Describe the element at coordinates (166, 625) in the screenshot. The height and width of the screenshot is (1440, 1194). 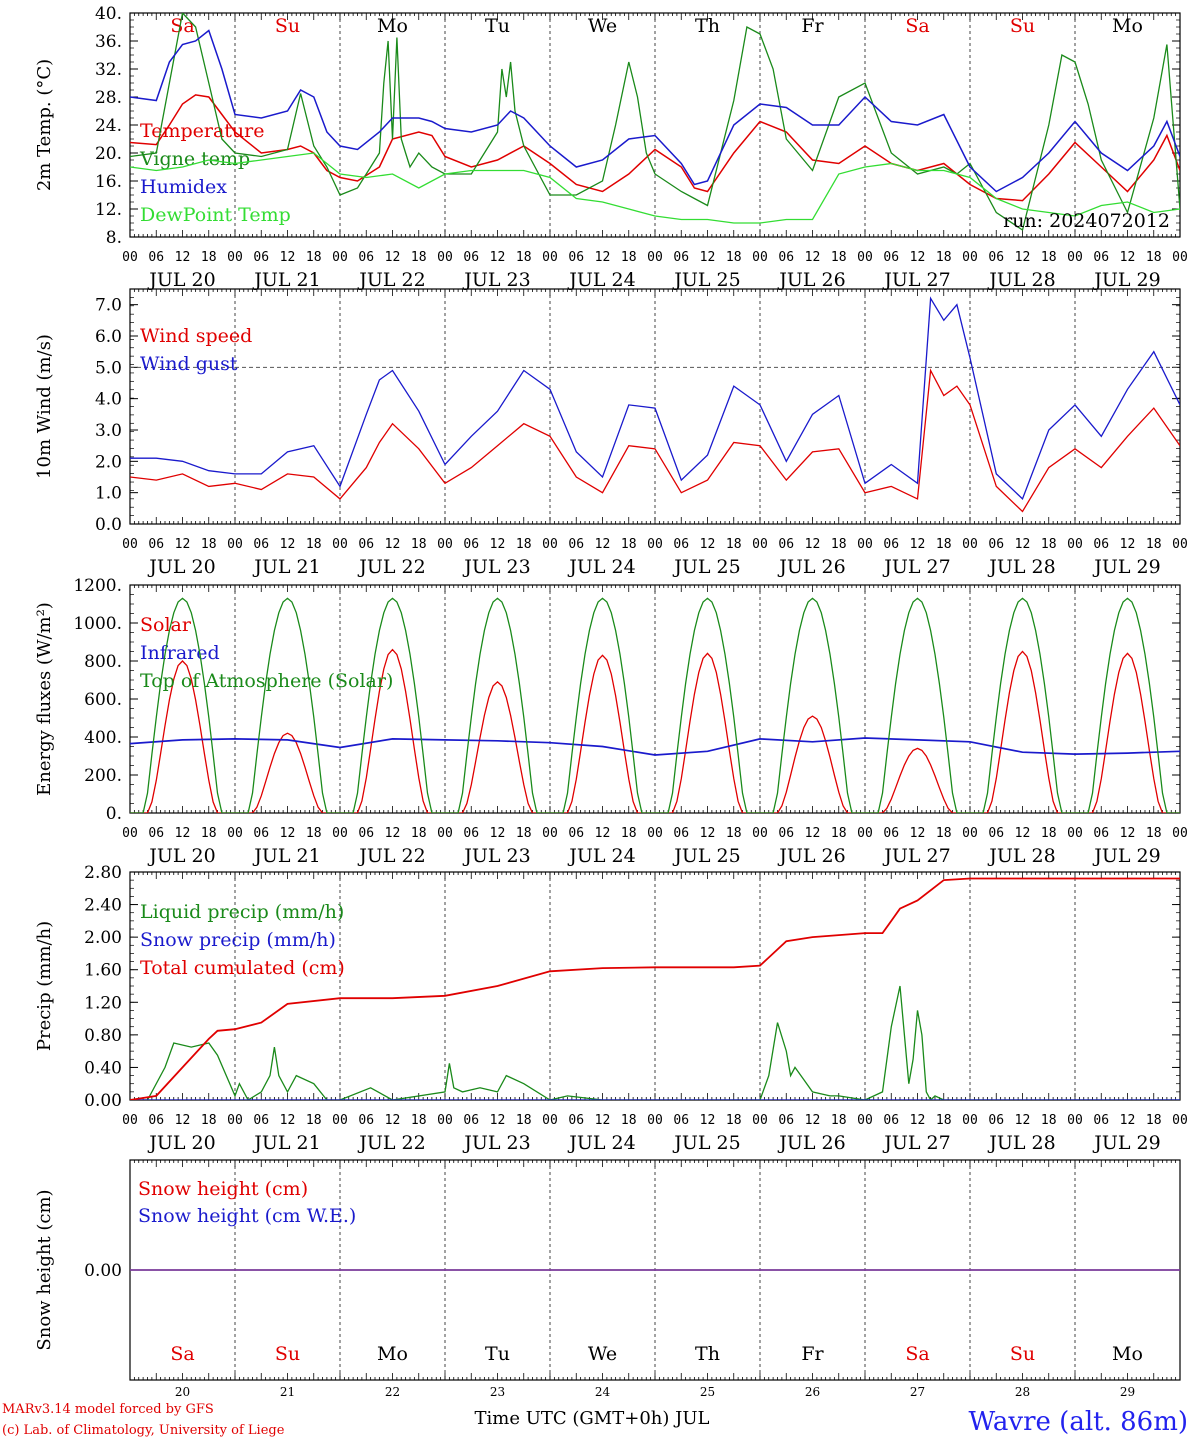
I see `legend-entry: Solar` at that location.